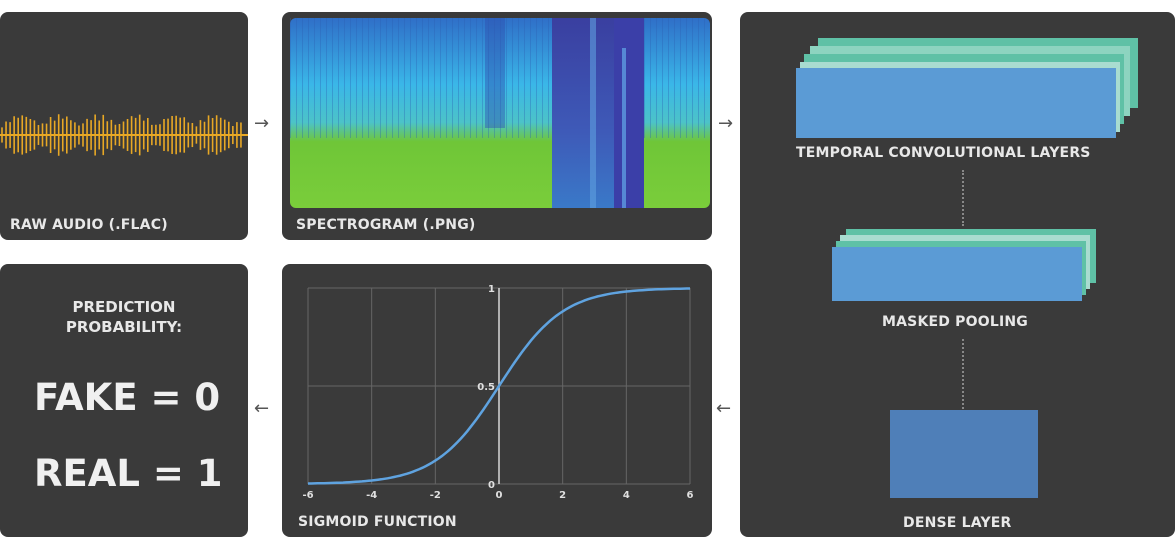 This screenshot has height=537, width=1175. I want to click on x-tick-label: 2, so click(562, 495).